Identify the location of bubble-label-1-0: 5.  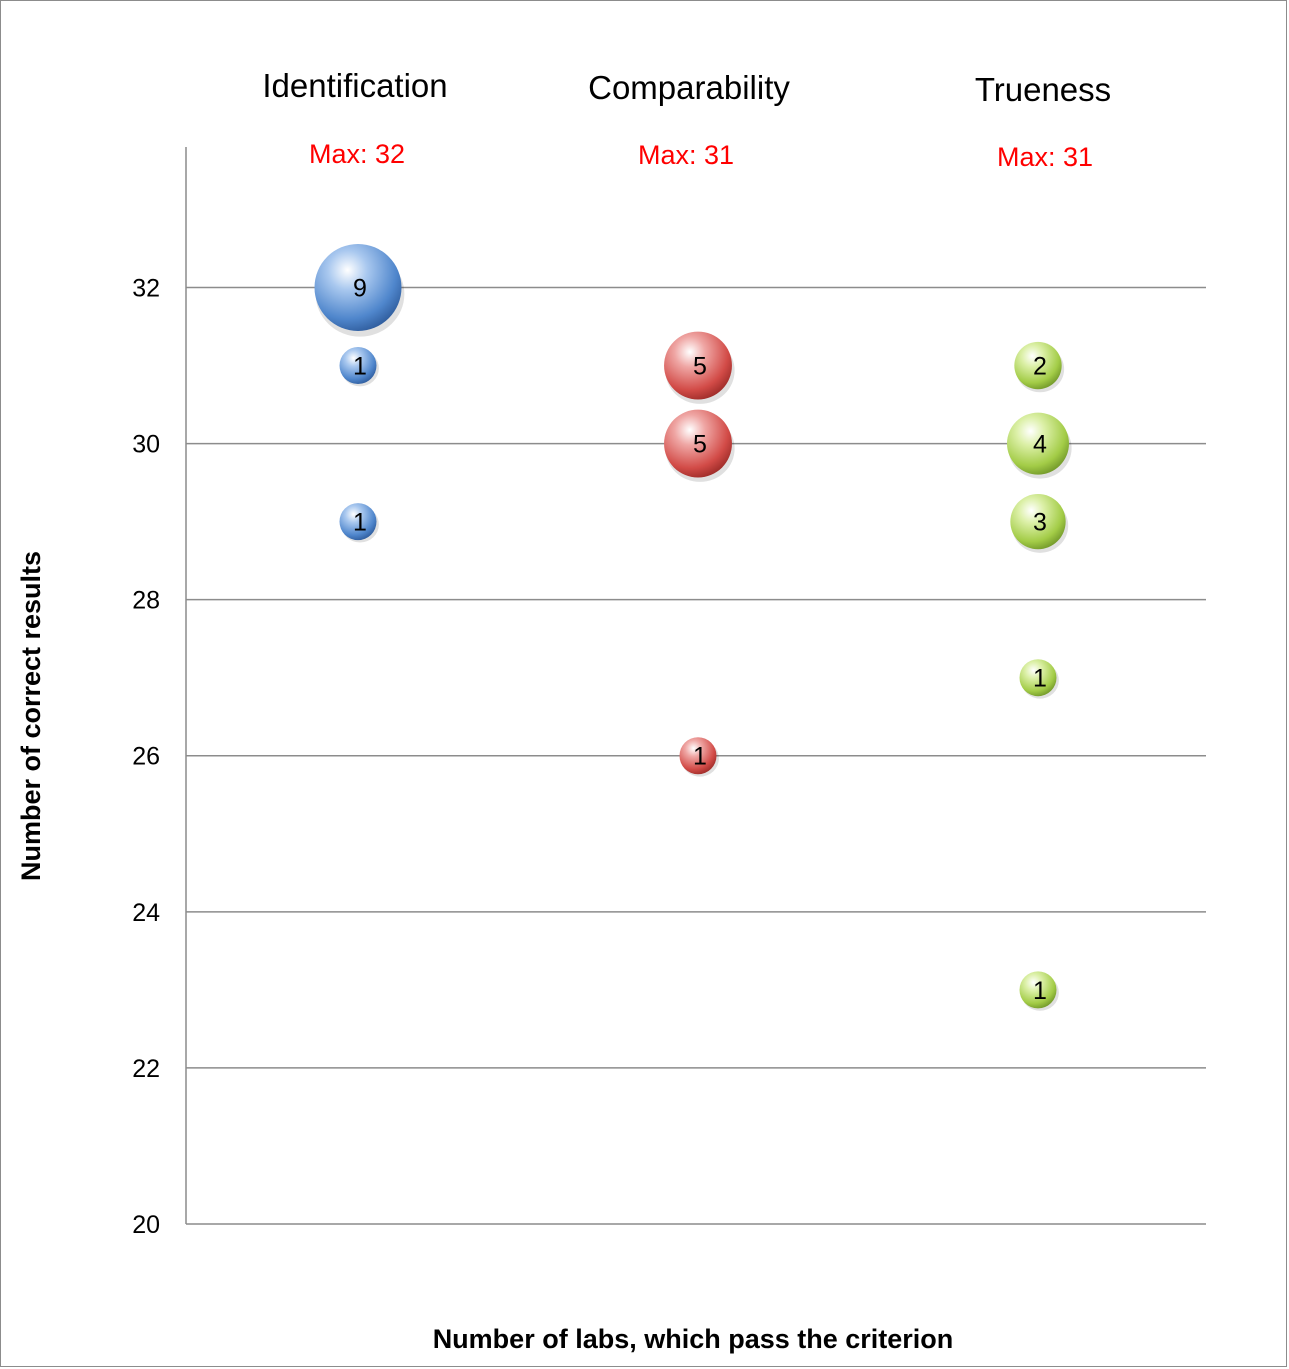
(700, 367).